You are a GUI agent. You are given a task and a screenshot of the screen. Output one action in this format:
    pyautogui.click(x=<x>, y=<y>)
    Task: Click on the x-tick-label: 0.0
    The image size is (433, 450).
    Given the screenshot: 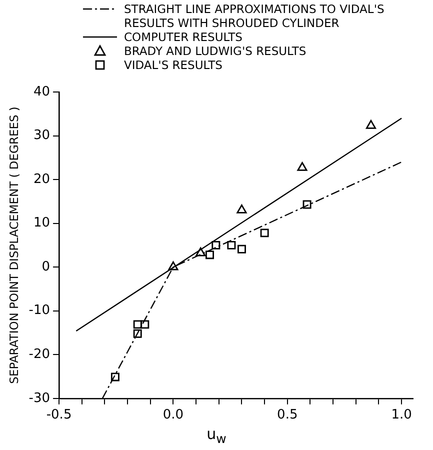 What is the action you would take?
    pyautogui.click(x=173, y=415)
    